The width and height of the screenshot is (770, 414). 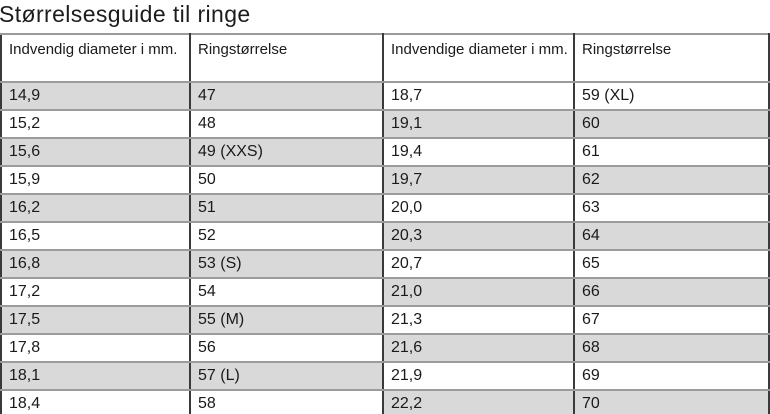 I want to click on page-title: Størrelsesguide til ringe, so click(x=125, y=14).